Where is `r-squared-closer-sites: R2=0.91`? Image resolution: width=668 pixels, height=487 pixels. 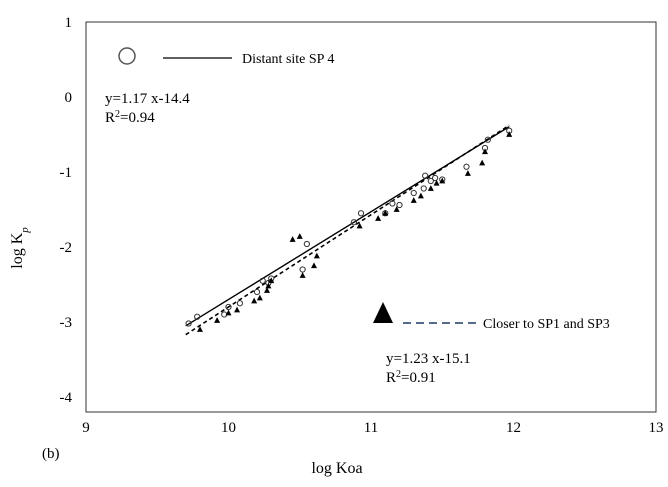
r-squared-closer-sites: R2=0.91 is located at coordinates (411, 378).